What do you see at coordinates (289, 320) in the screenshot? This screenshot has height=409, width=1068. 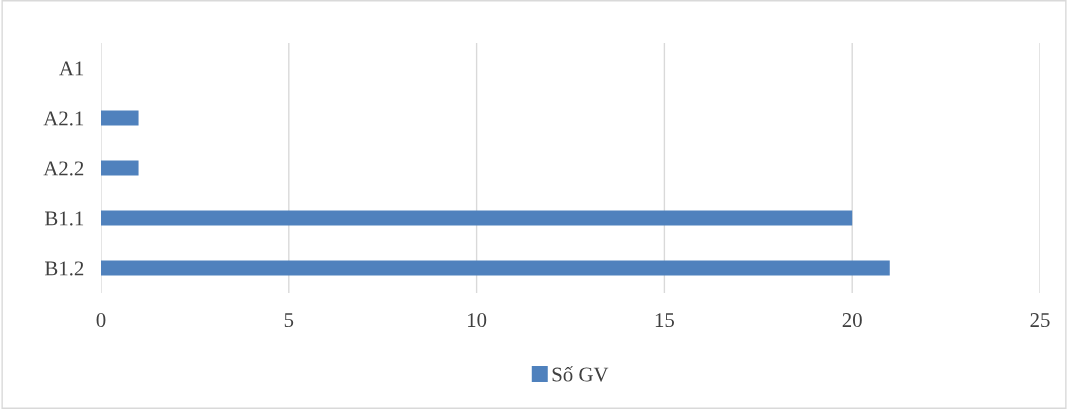 I see `x-tick-label: 5` at bounding box center [289, 320].